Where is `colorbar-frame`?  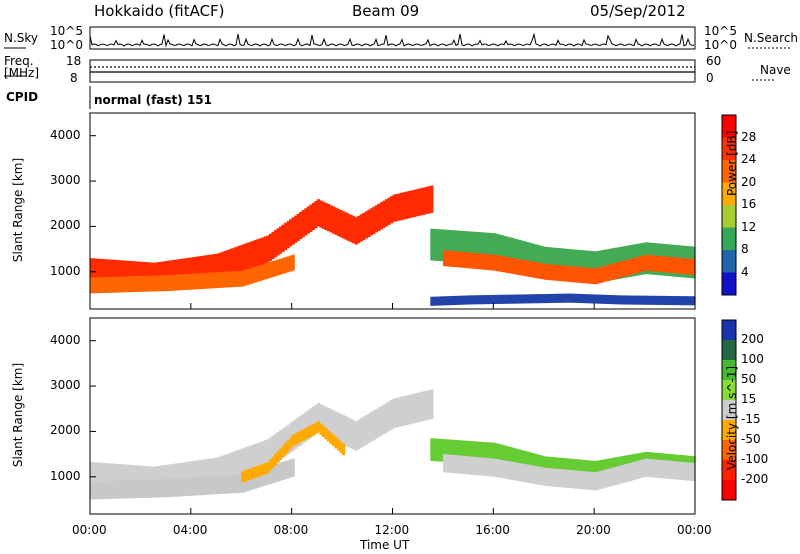
colorbar-frame is located at coordinates (729, 410).